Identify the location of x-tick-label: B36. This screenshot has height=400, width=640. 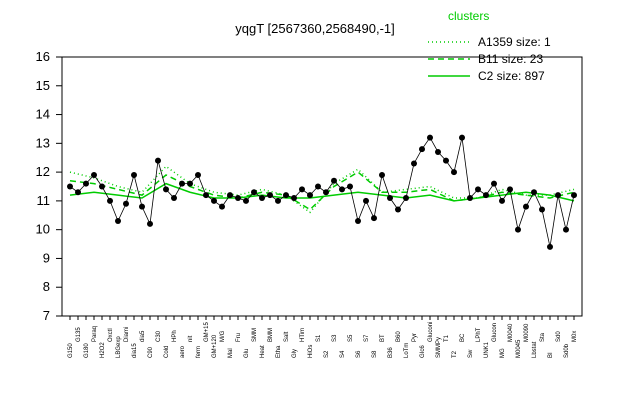
(391, 352).